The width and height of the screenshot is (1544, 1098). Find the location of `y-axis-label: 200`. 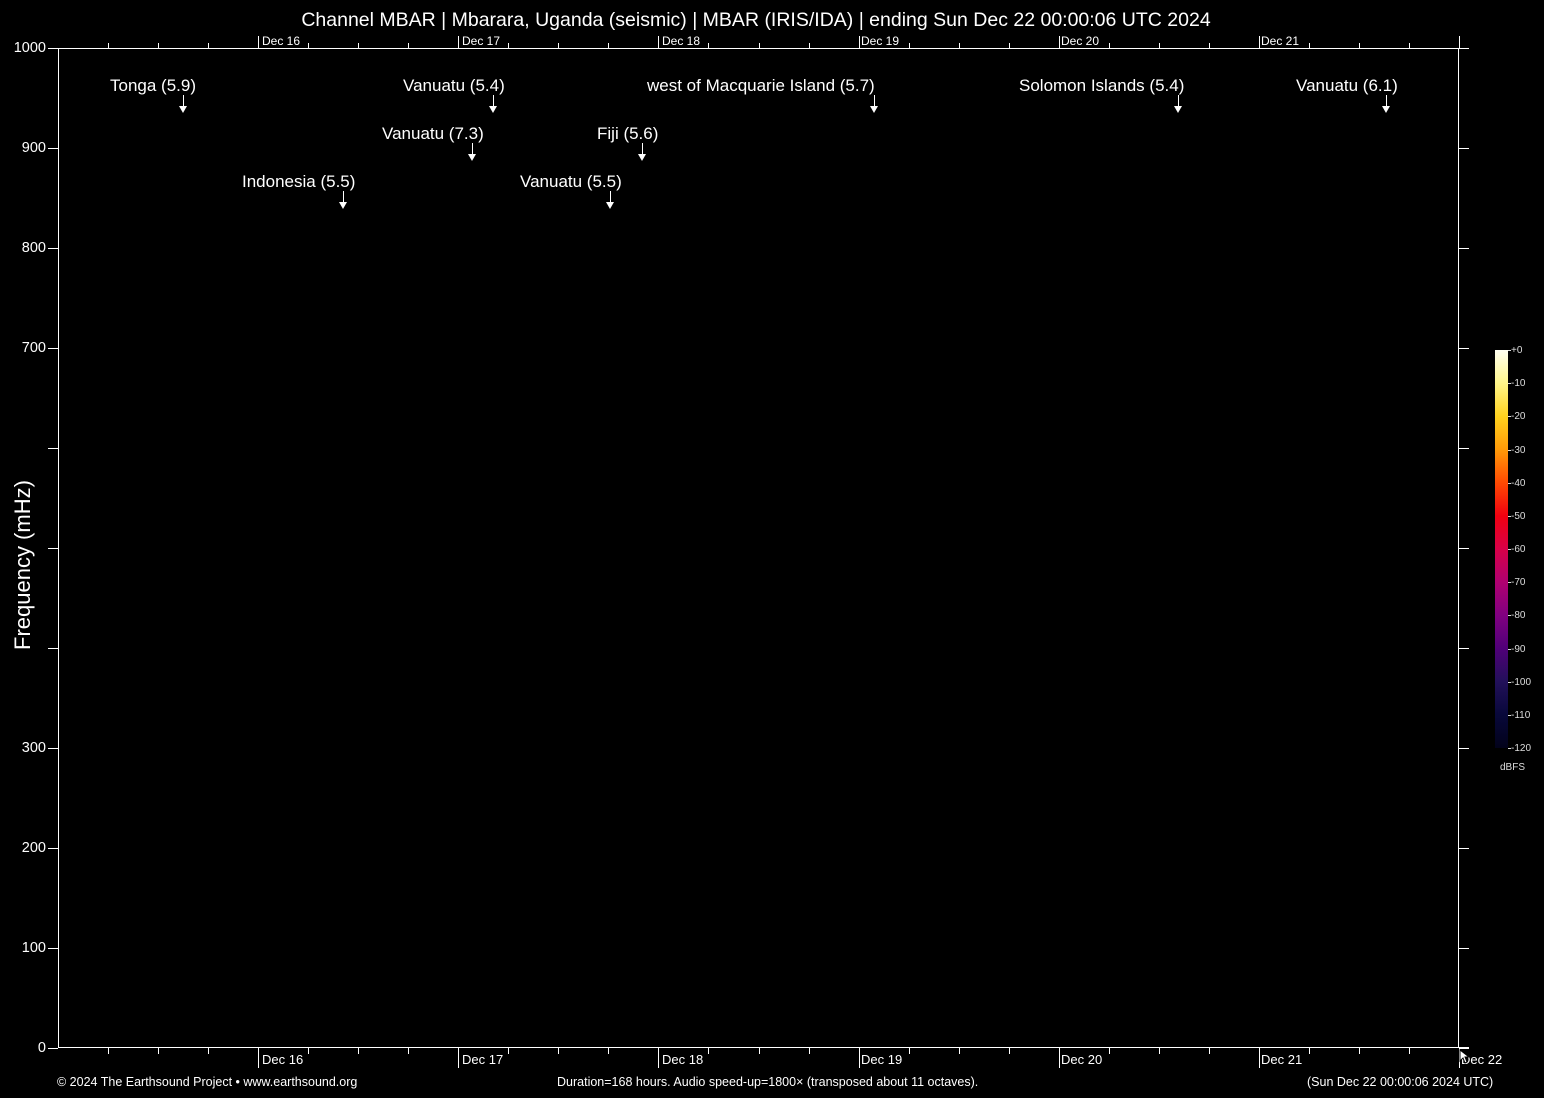

y-axis-label: 200 is located at coordinates (33, 848).